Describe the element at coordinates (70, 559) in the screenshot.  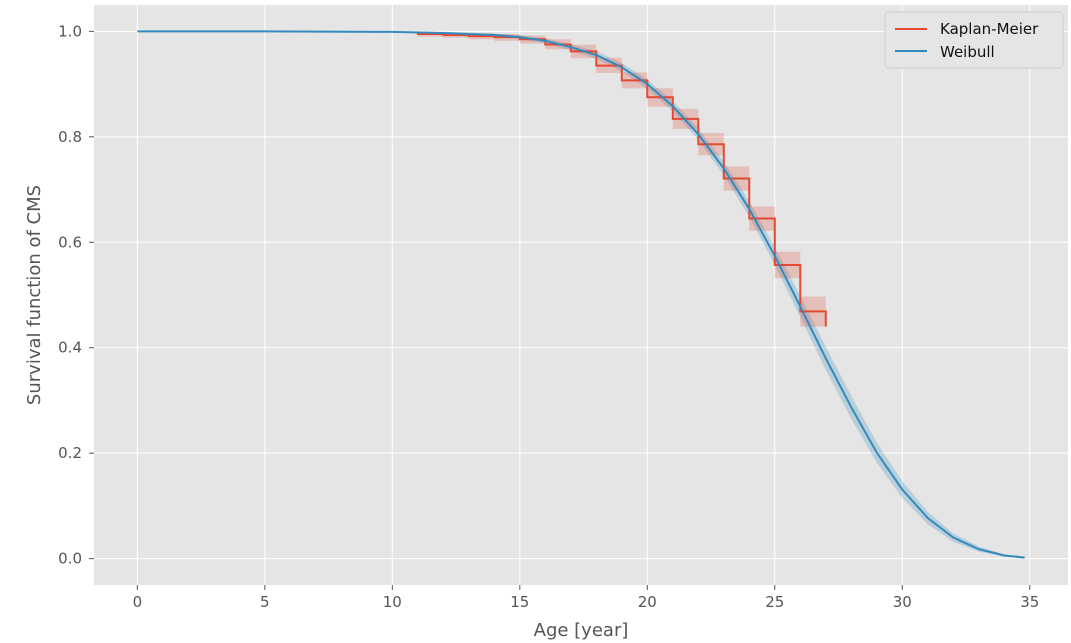
I see `y-tick-label: 0.0` at that location.